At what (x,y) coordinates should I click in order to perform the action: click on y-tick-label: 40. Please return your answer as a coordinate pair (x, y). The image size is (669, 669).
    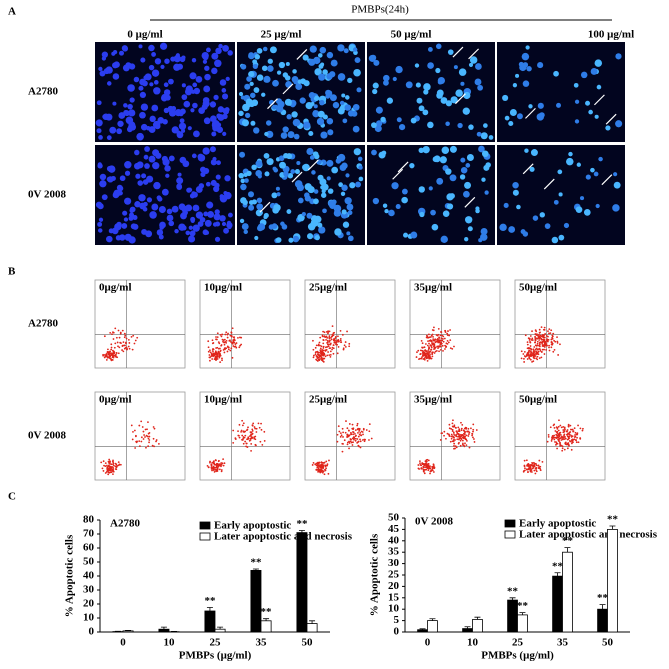
    Looking at the image, I should click on (89, 576).